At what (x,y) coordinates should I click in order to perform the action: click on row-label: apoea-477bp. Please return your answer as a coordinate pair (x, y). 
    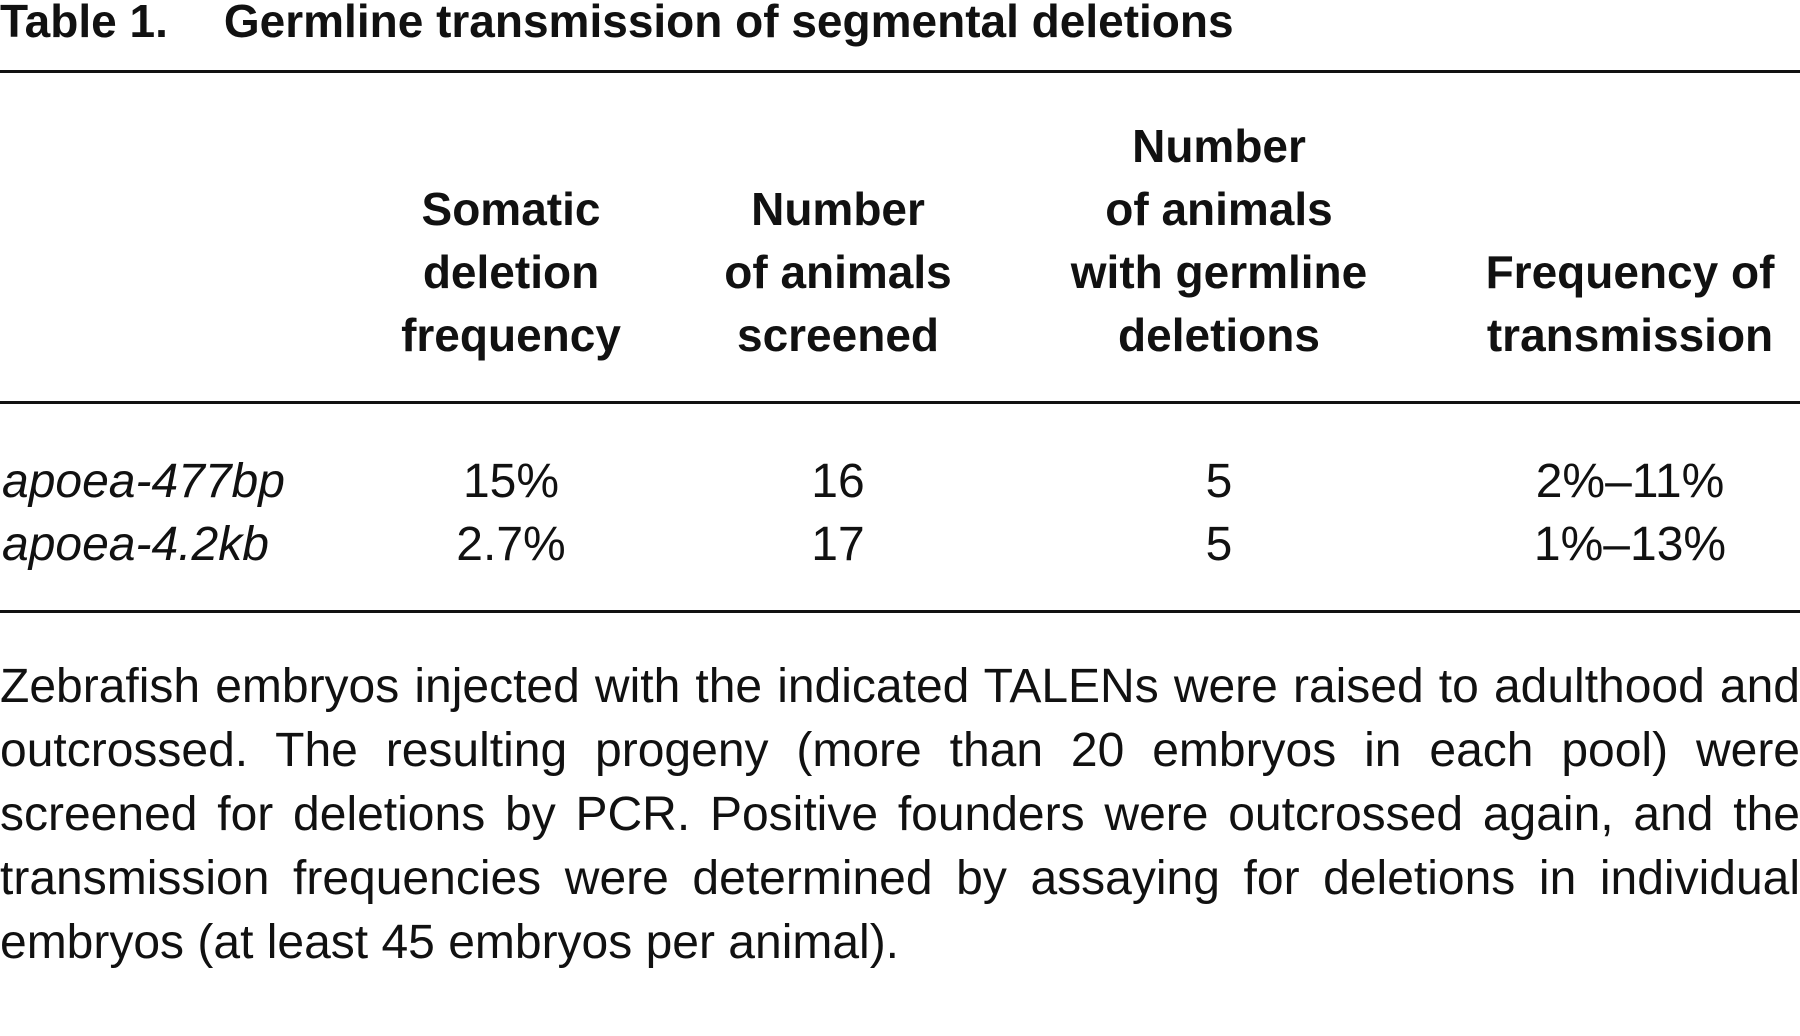
    Looking at the image, I should click on (143, 481).